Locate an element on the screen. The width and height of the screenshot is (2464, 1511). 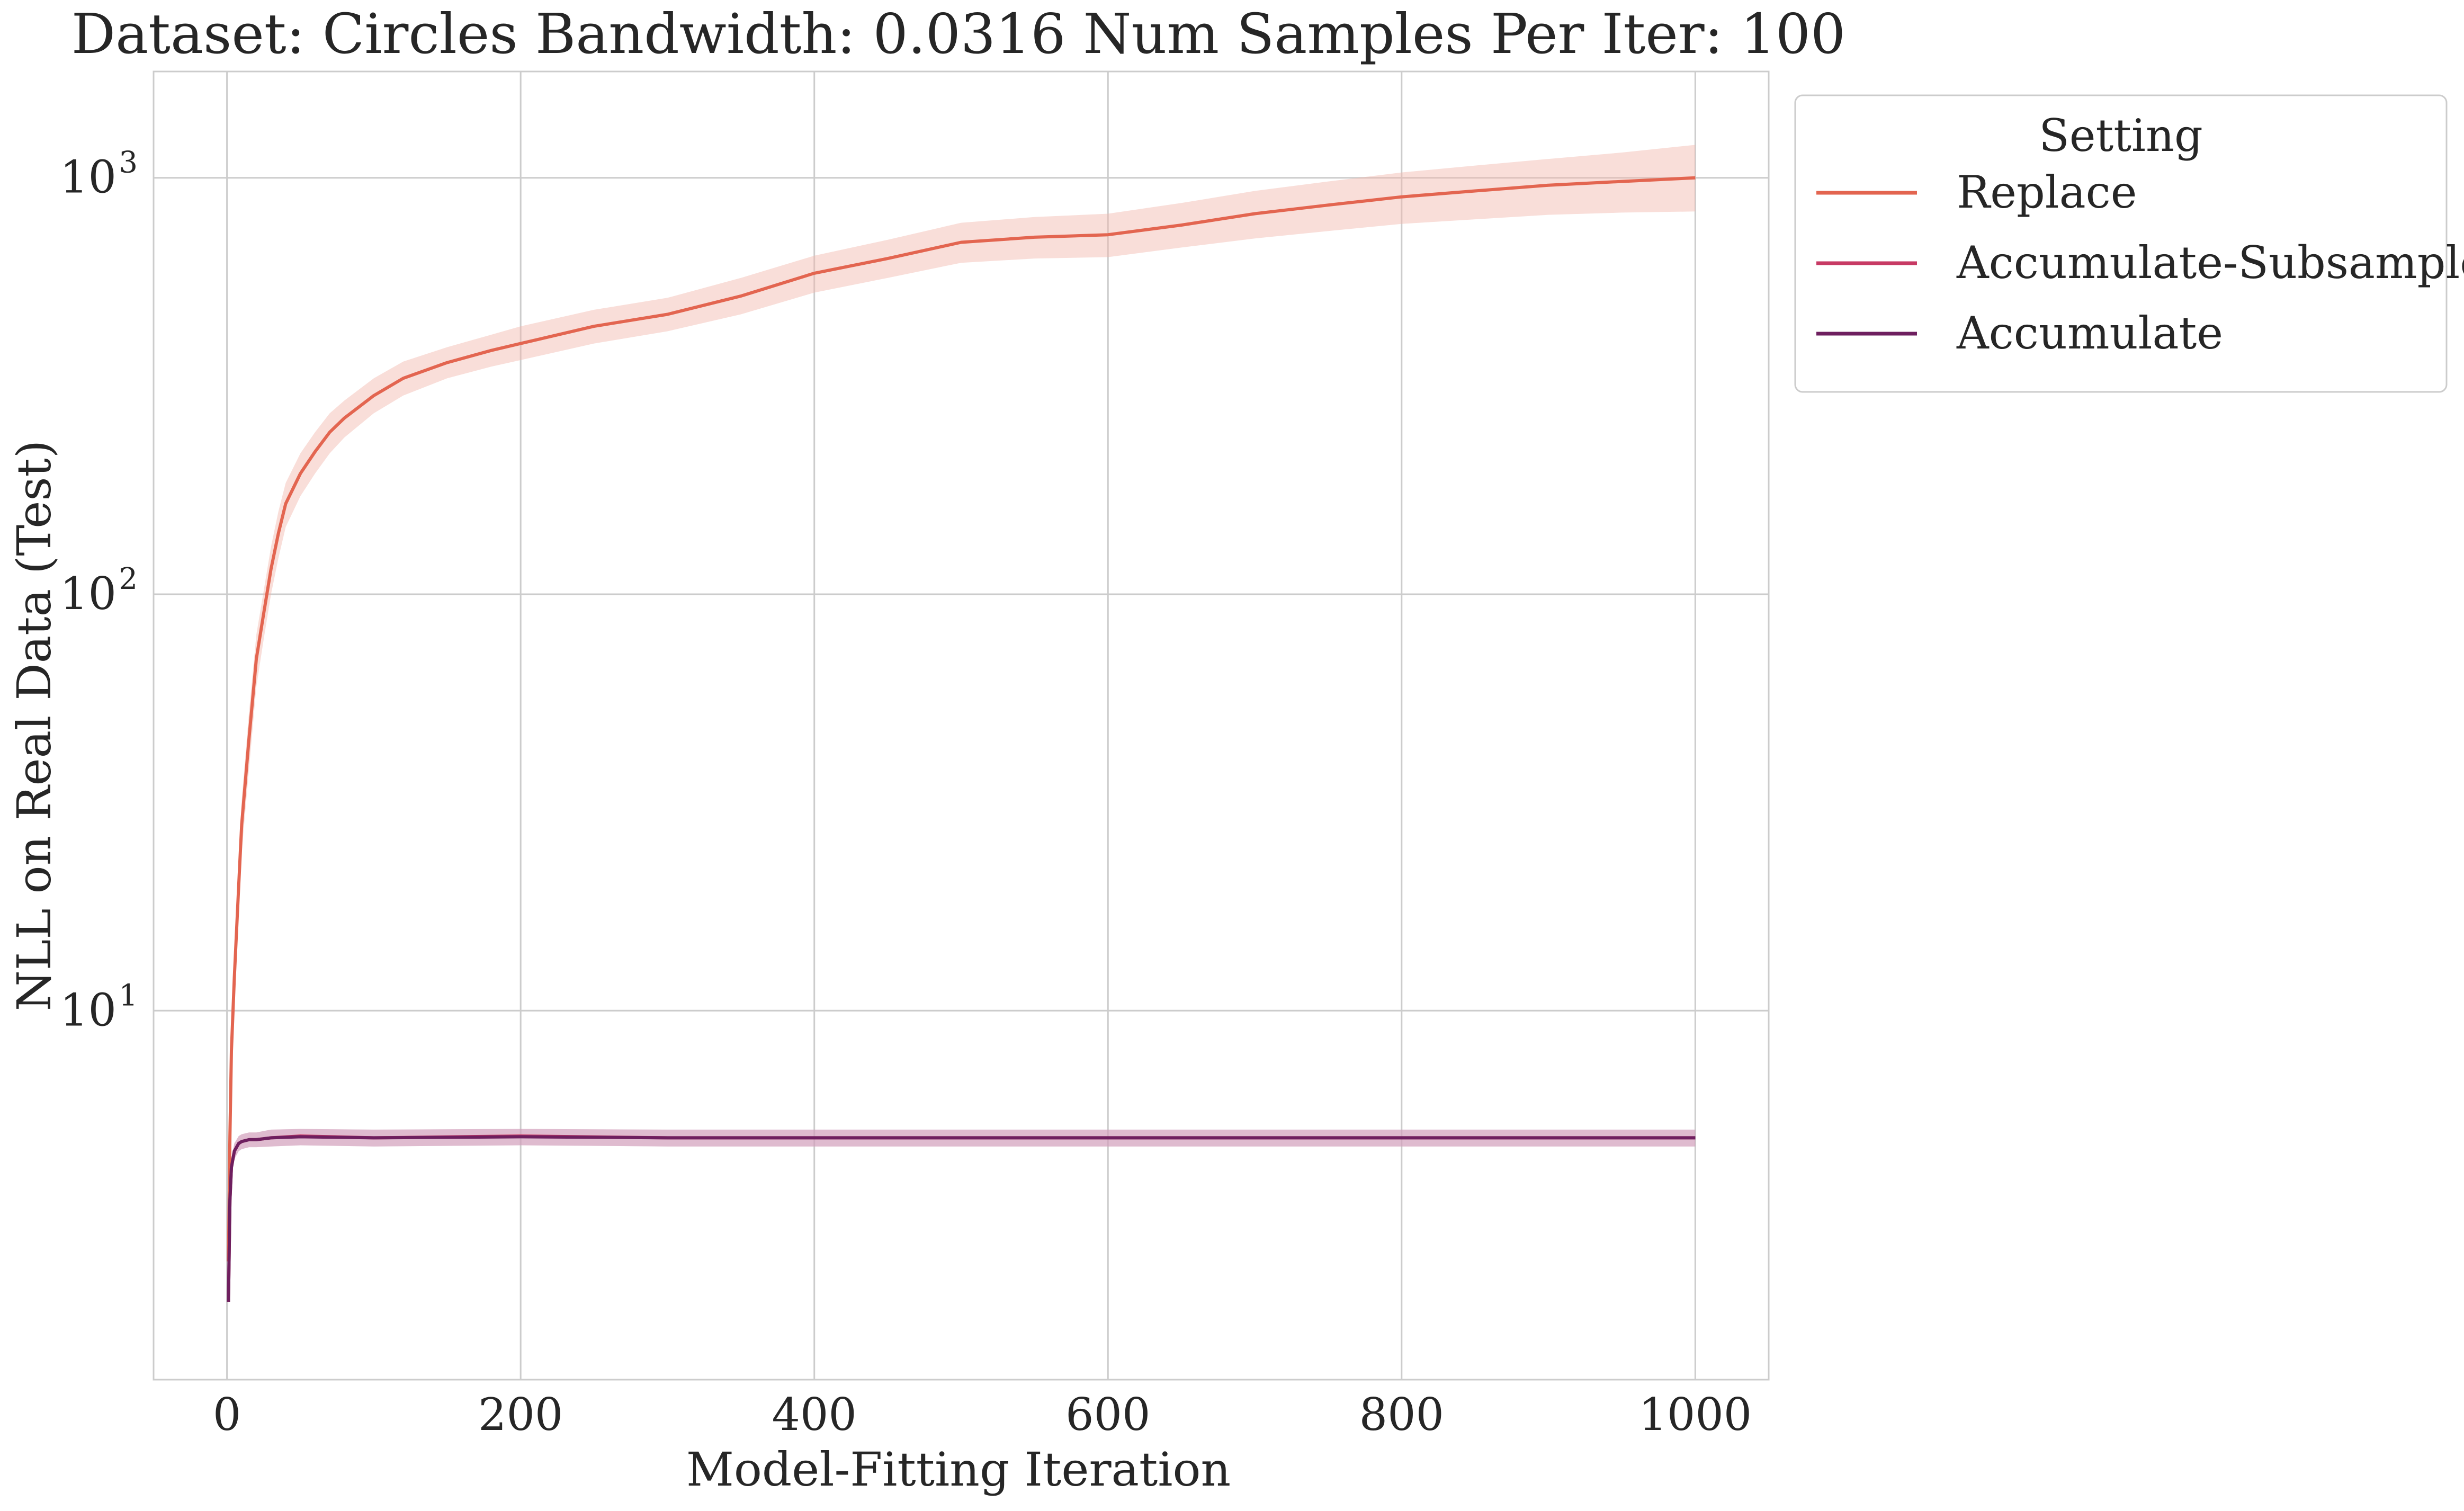
legend-frame is located at coordinates (2121, 243).